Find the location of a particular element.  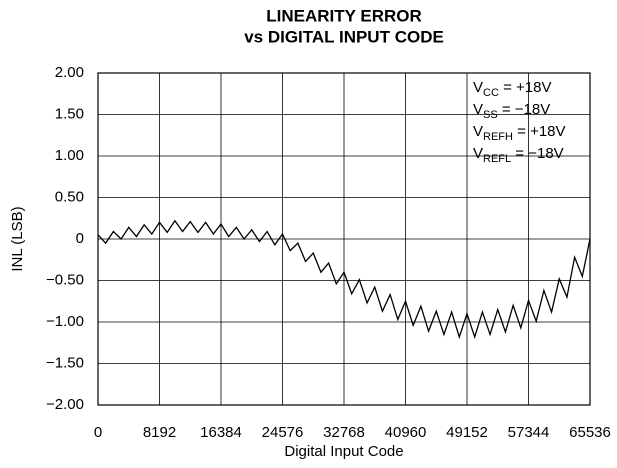

annotation-sub: REFH is located at coordinates (498, 137).